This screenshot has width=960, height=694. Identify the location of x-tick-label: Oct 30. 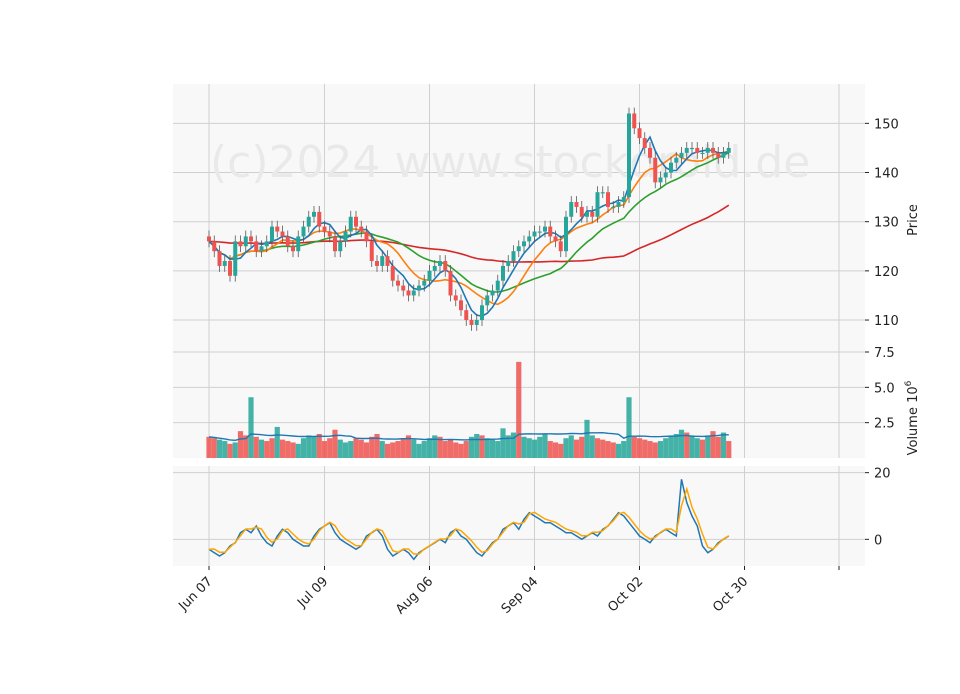
(730, 594).